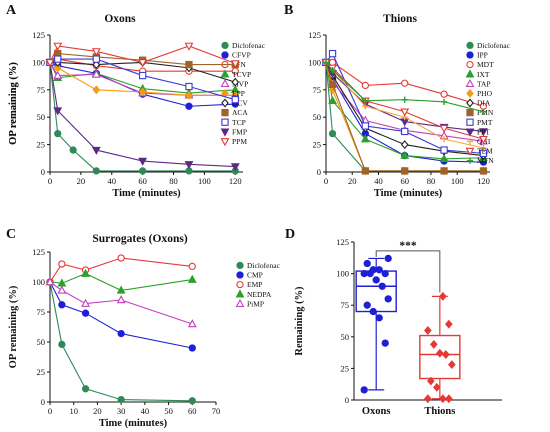 This screenshot has height=432, width=550. I want to click on legend-label: ACA, so click(240, 112).